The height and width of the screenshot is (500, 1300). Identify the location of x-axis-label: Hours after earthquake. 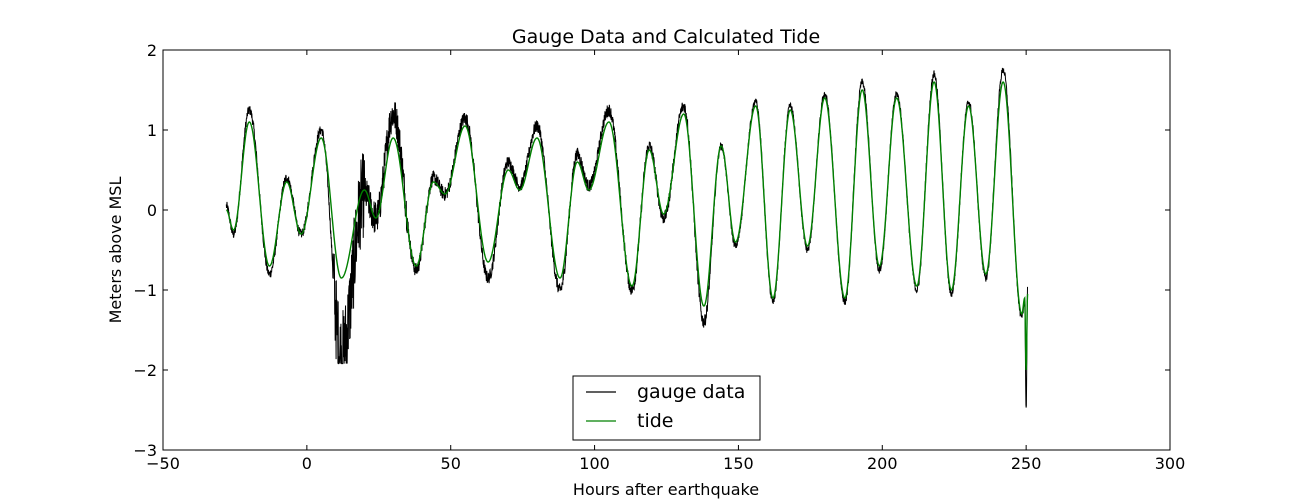
(666, 489).